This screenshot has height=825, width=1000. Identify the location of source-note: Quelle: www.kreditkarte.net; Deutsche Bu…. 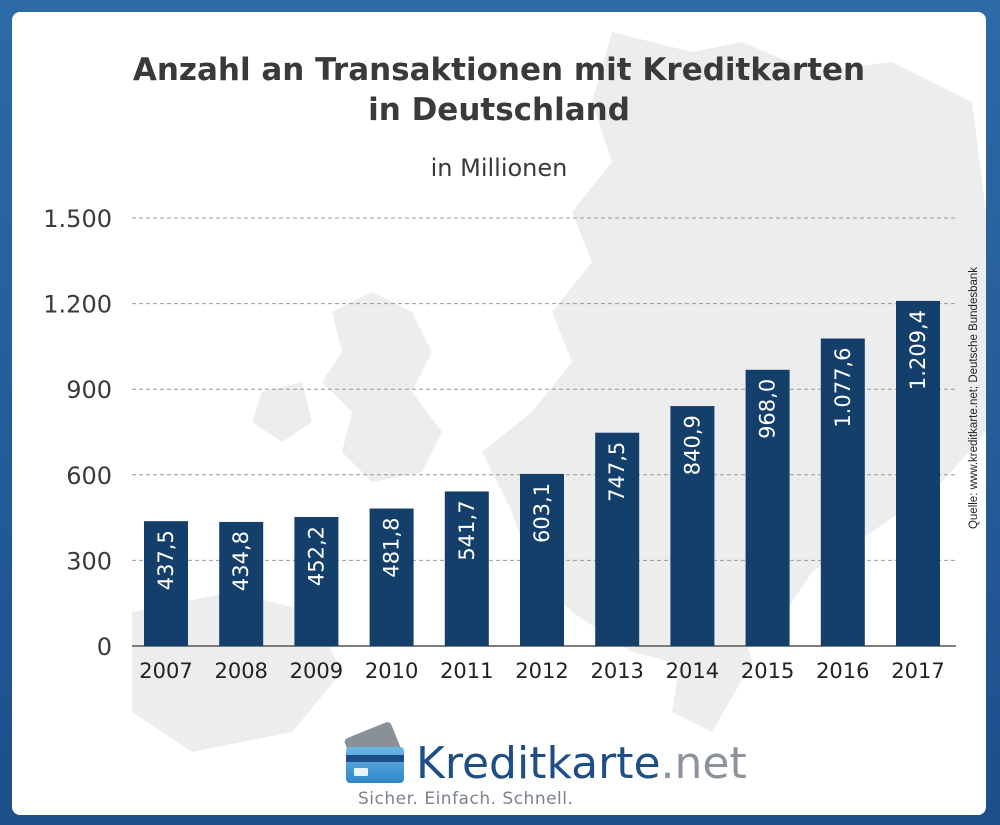
(974, 398).